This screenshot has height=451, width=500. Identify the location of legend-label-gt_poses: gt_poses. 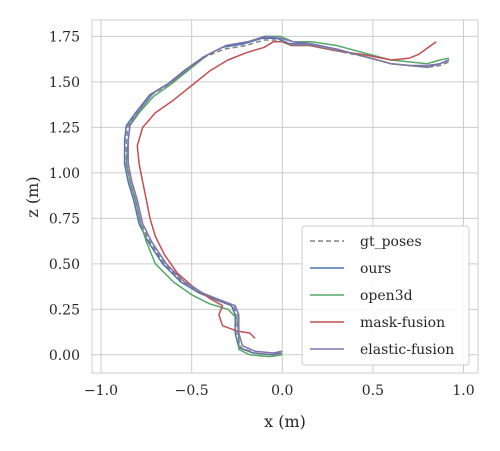
(391, 242).